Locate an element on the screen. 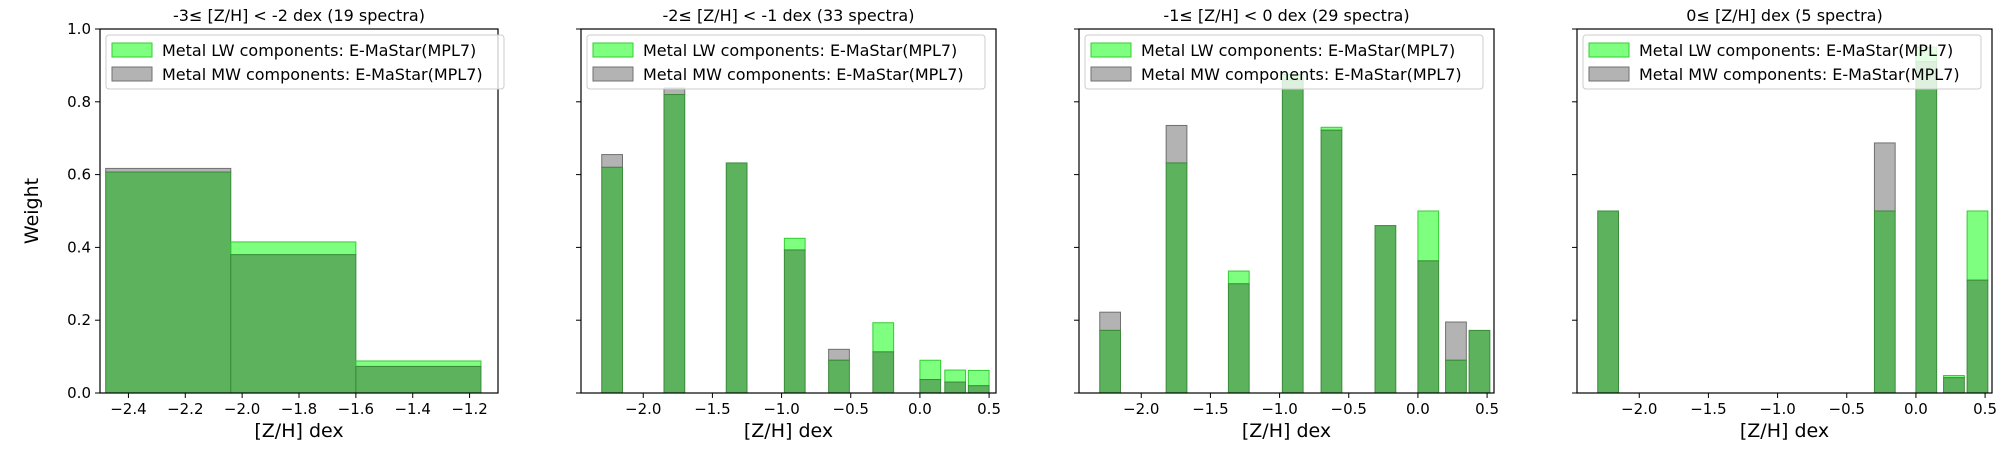 This screenshot has height=454, width=2000. y-tick-label: 0.8 is located at coordinates (79, 102).